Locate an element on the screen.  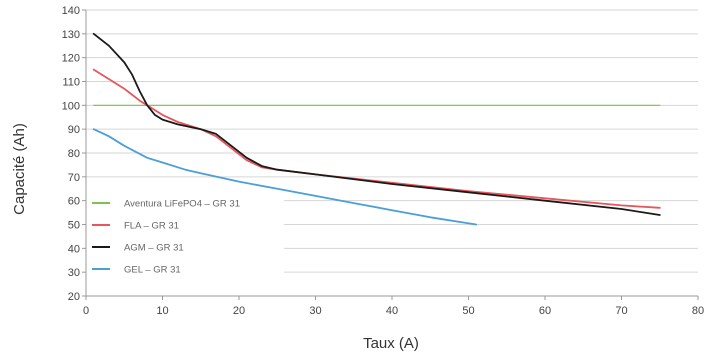
x-tick-label: 70 is located at coordinates (621, 311).